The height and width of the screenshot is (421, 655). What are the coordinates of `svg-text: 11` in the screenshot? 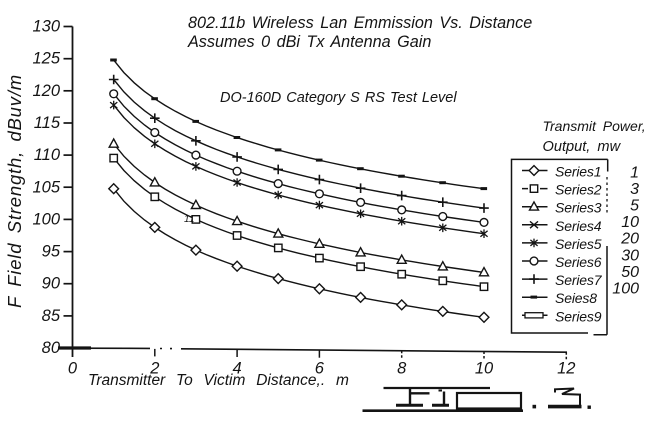 It's located at (189, 219).